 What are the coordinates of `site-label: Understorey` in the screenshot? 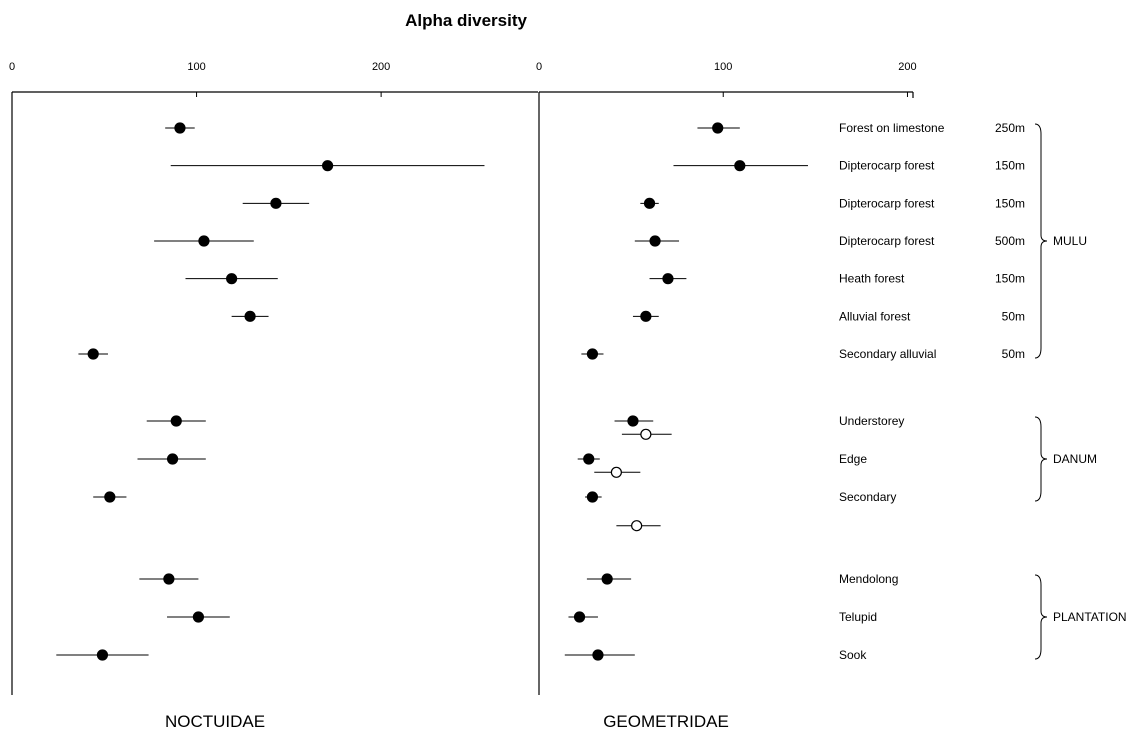 It's located at (871, 421).